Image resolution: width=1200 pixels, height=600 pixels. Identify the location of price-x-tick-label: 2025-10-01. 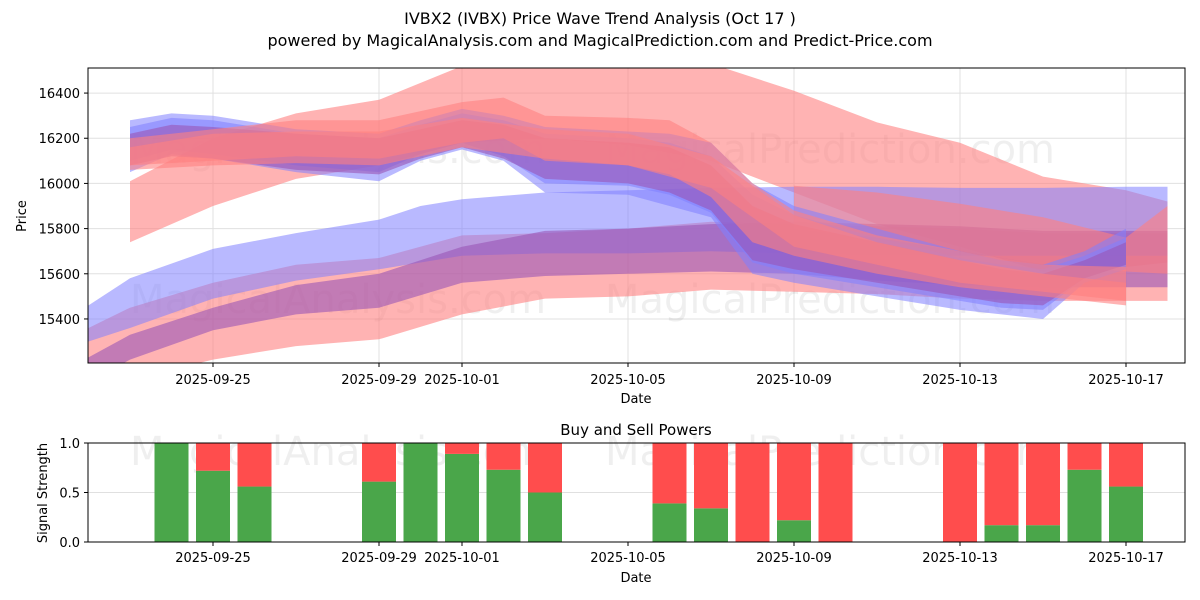
(462, 380).